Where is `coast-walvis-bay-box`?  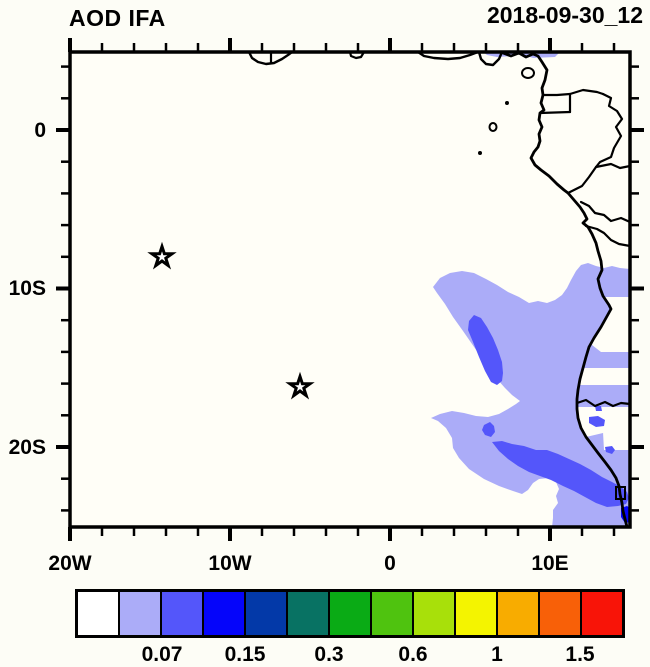 coast-walvis-bay-box is located at coordinates (620, 493).